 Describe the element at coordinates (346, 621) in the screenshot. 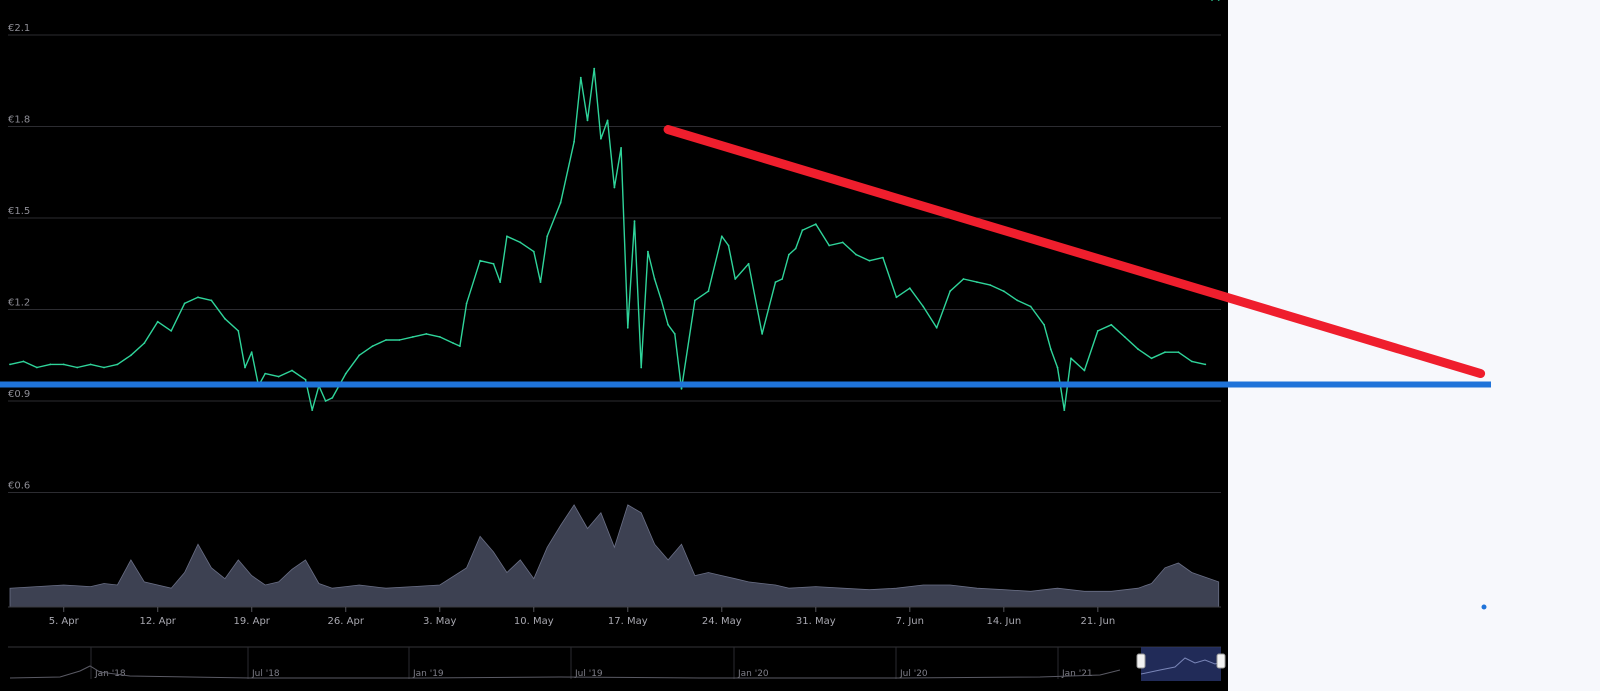

I see `x-tick-label: 26. Apr` at that location.